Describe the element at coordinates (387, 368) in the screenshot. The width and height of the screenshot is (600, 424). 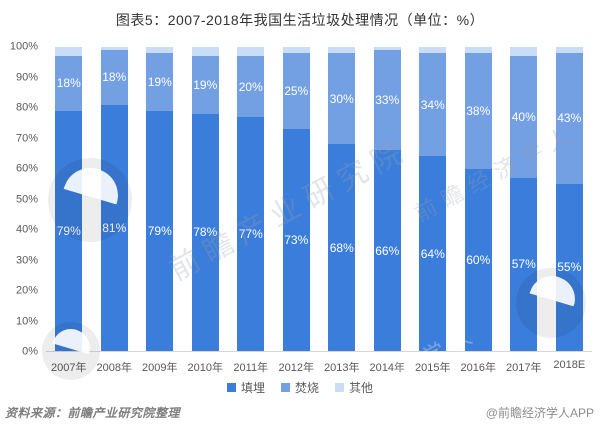
I see `x-tick-label: 2014年` at that location.